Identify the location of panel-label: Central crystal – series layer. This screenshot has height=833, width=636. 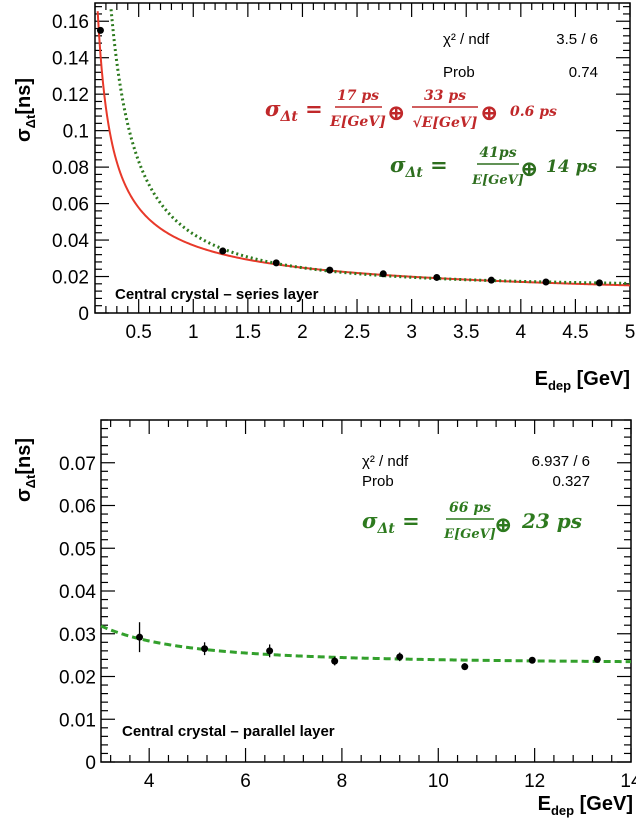
(217, 294).